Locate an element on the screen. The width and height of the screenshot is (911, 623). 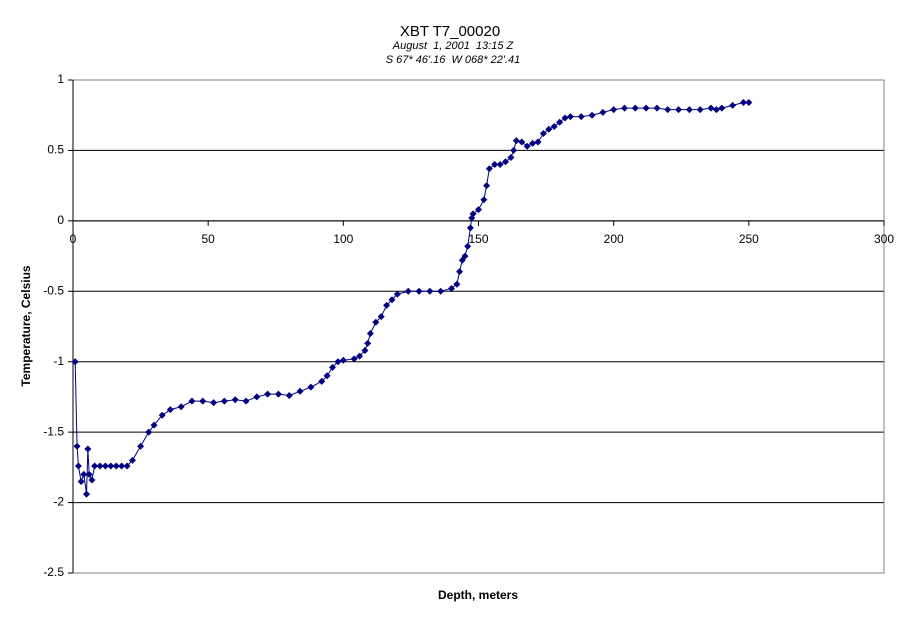
x-tick-label: 300 is located at coordinates (884, 239).